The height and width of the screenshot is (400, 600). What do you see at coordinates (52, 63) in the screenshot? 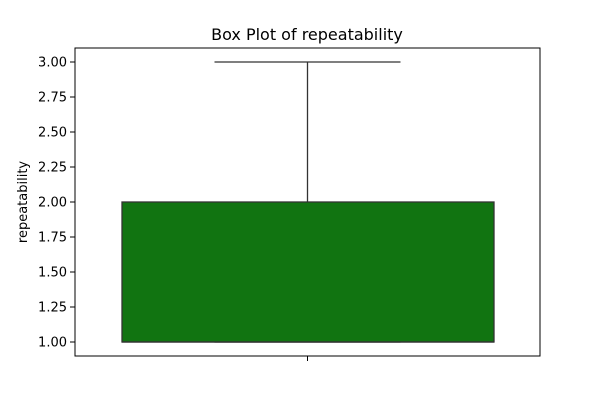
I see `y-tick-label: 3.00` at bounding box center [52, 63].